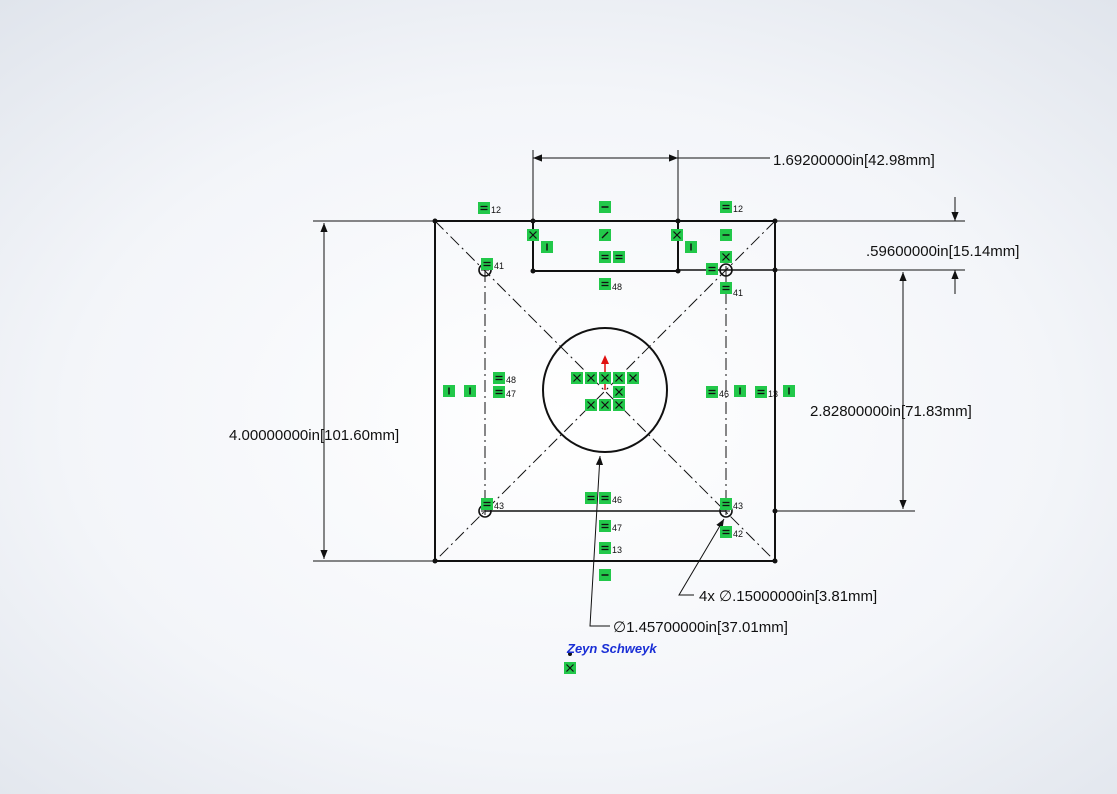  I want to click on dimension-small-holes: 4x ∅.15000000in[3.81mm], so click(777, 561).